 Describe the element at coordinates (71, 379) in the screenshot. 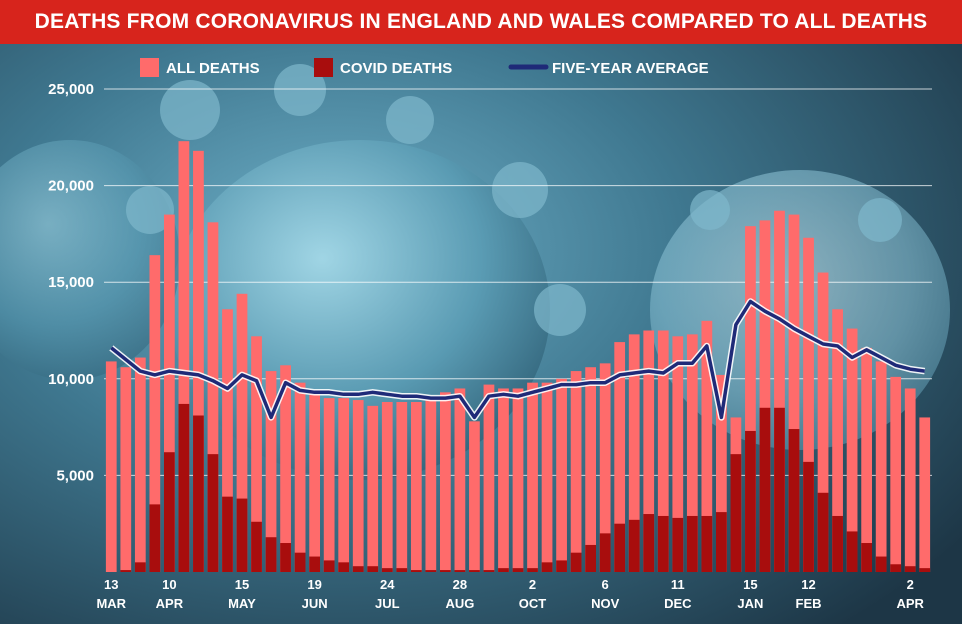

I see `y-tick-label: 10,000` at that location.